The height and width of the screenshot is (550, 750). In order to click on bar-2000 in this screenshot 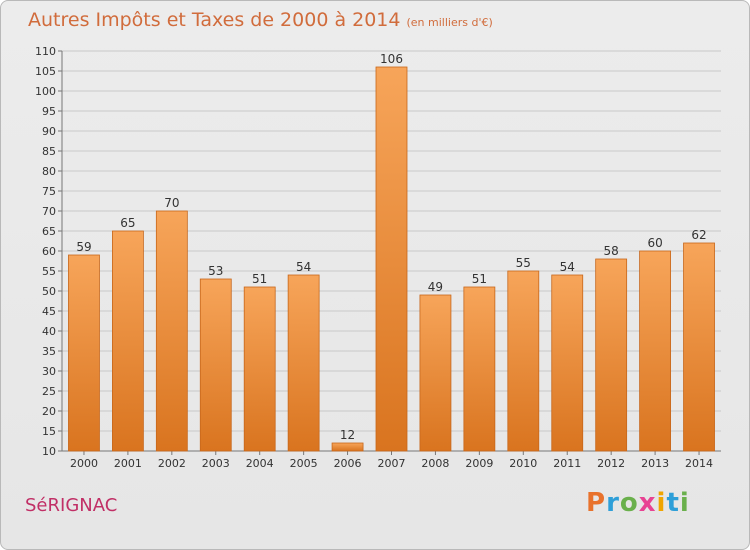, I will do `click(84, 353)`.